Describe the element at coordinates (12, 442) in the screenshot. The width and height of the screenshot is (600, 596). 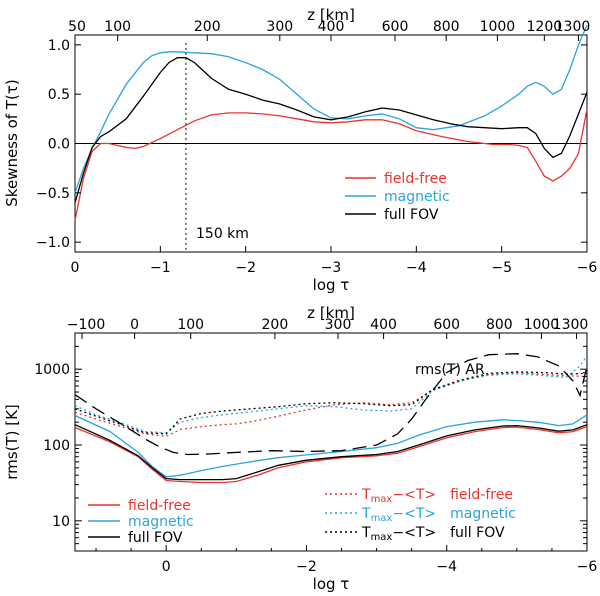
I see `rms-y-axis-label: rms(T) [K]` at that location.